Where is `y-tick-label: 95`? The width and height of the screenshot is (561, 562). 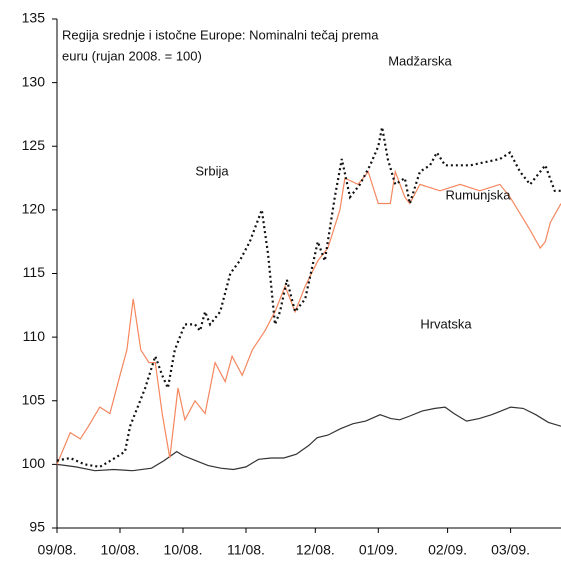 y-tick-label: 95 is located at coordinates (37, 527).